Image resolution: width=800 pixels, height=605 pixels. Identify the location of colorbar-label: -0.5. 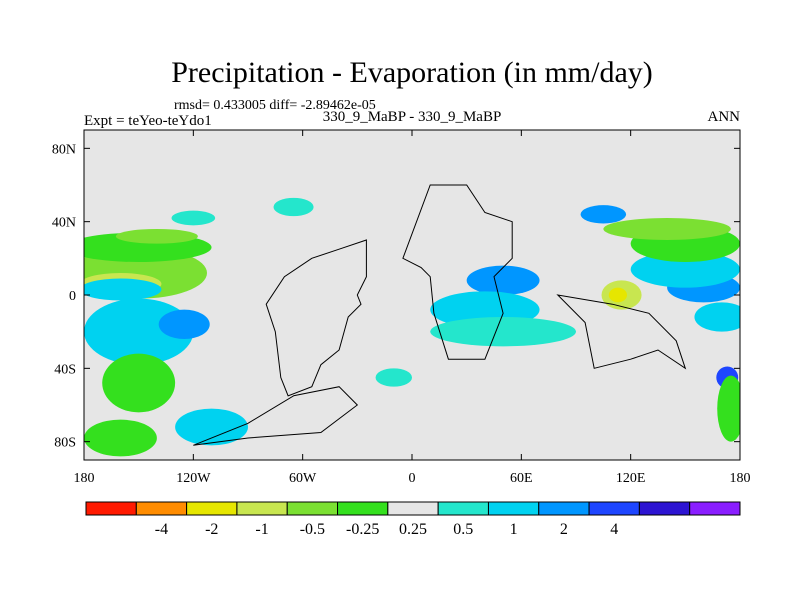
(312, 529).